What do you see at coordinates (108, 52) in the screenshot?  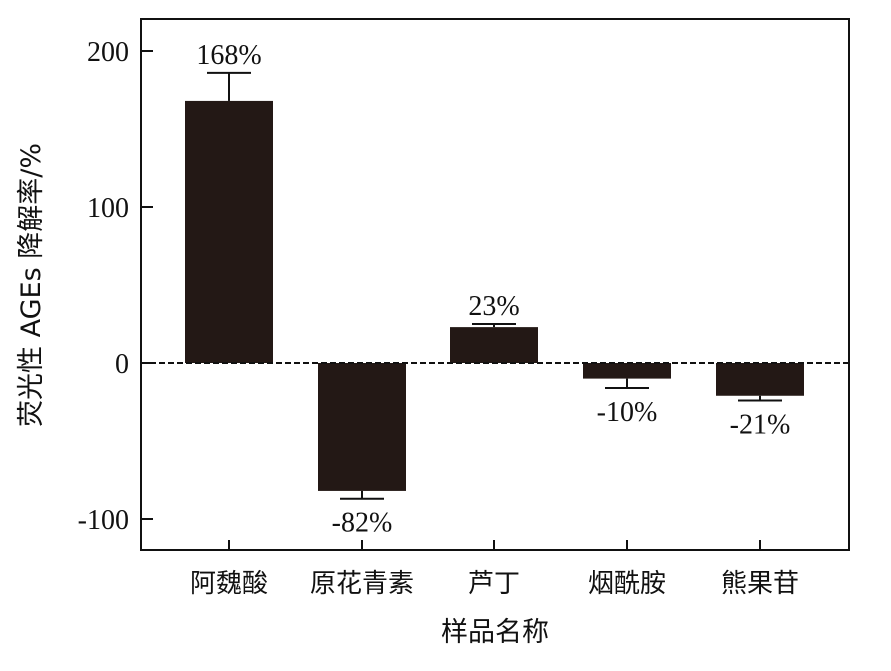 I see `y-tick-label: 200` at bounding box center [108, 52].